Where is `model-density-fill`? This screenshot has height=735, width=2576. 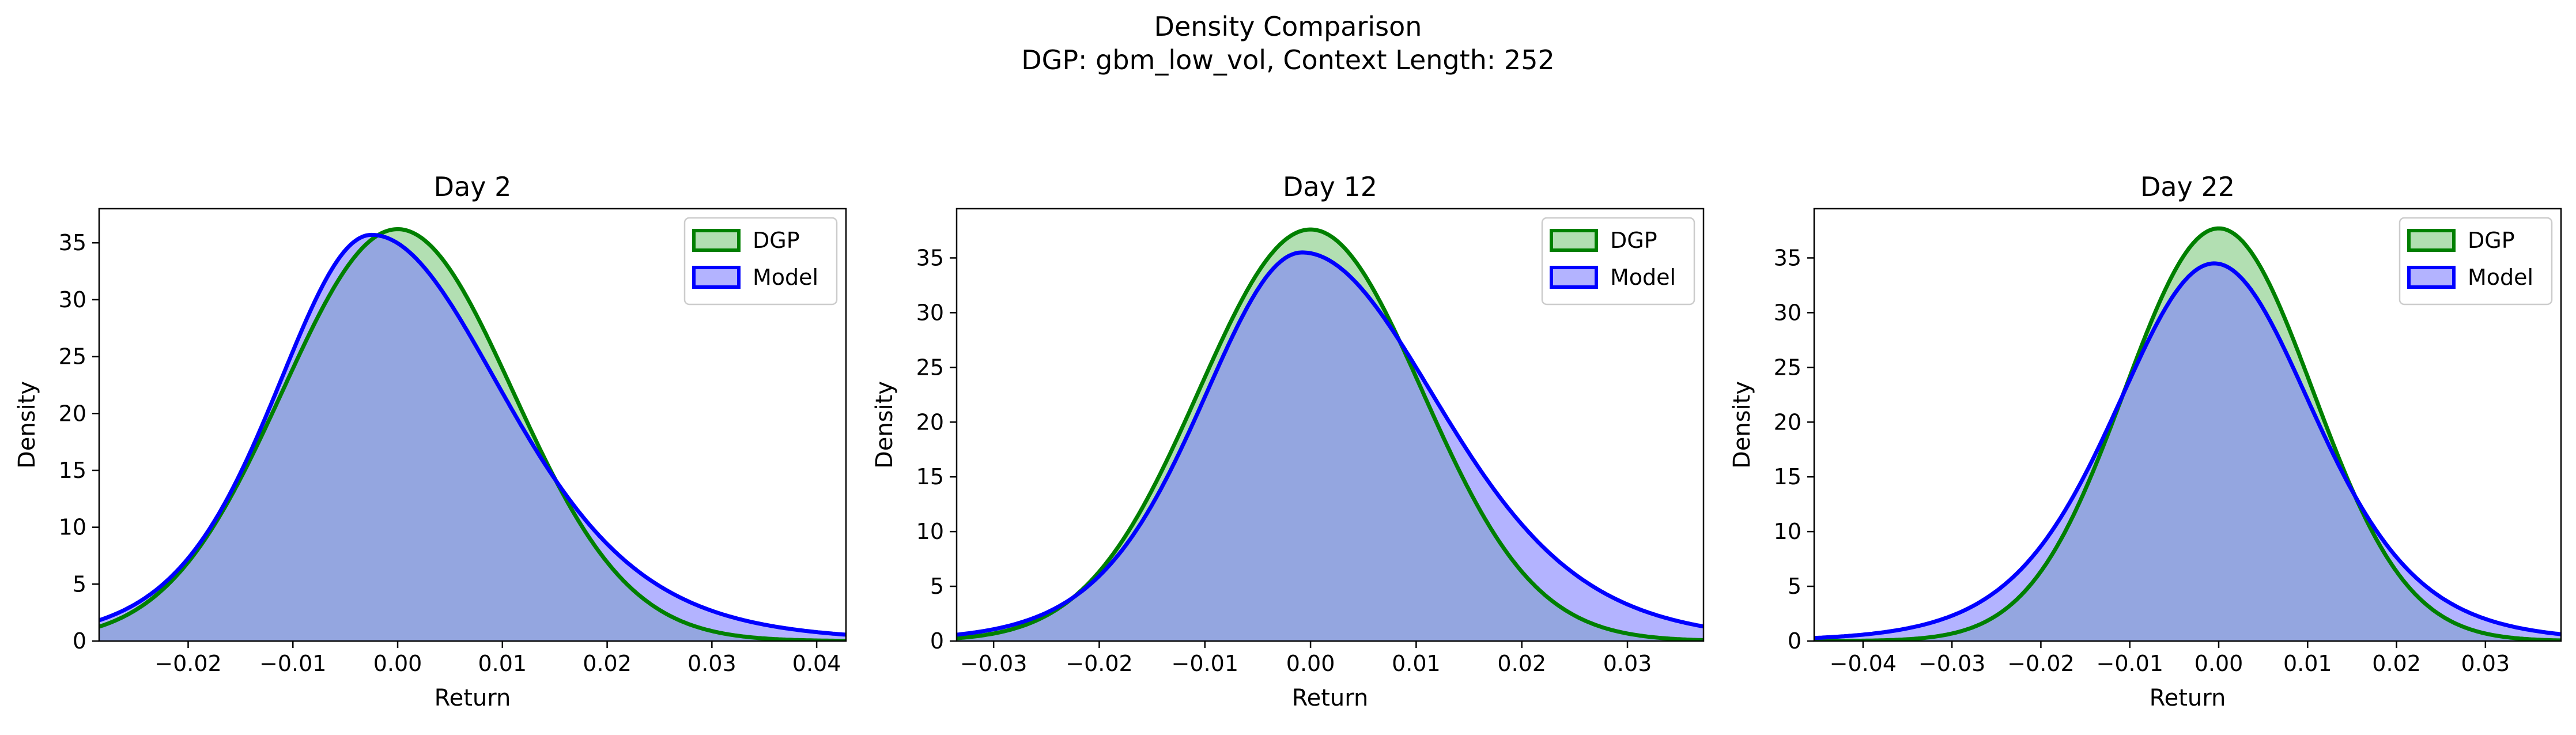 model-density-fill is located at coordinates (2187, 452).